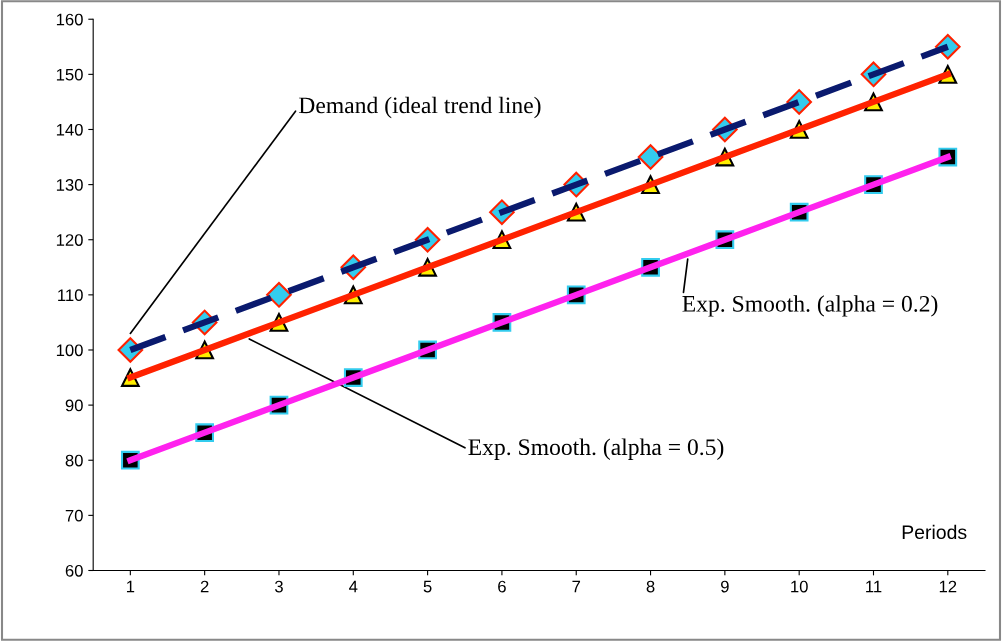  Describe the element at coordinates (934, 532) in the screenshot. I see `x-axis-title: Periods` at that location.